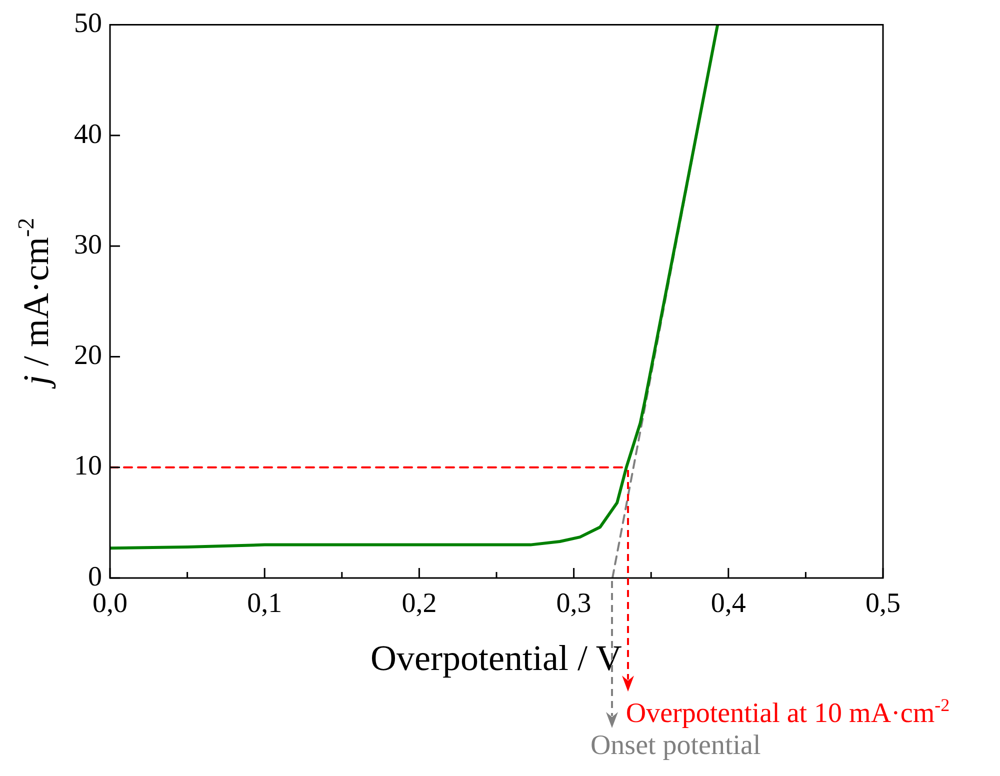 The height and width of the screenshot is (776, 1000). I want to click on y-tick-label: 20, so click(88, 356).